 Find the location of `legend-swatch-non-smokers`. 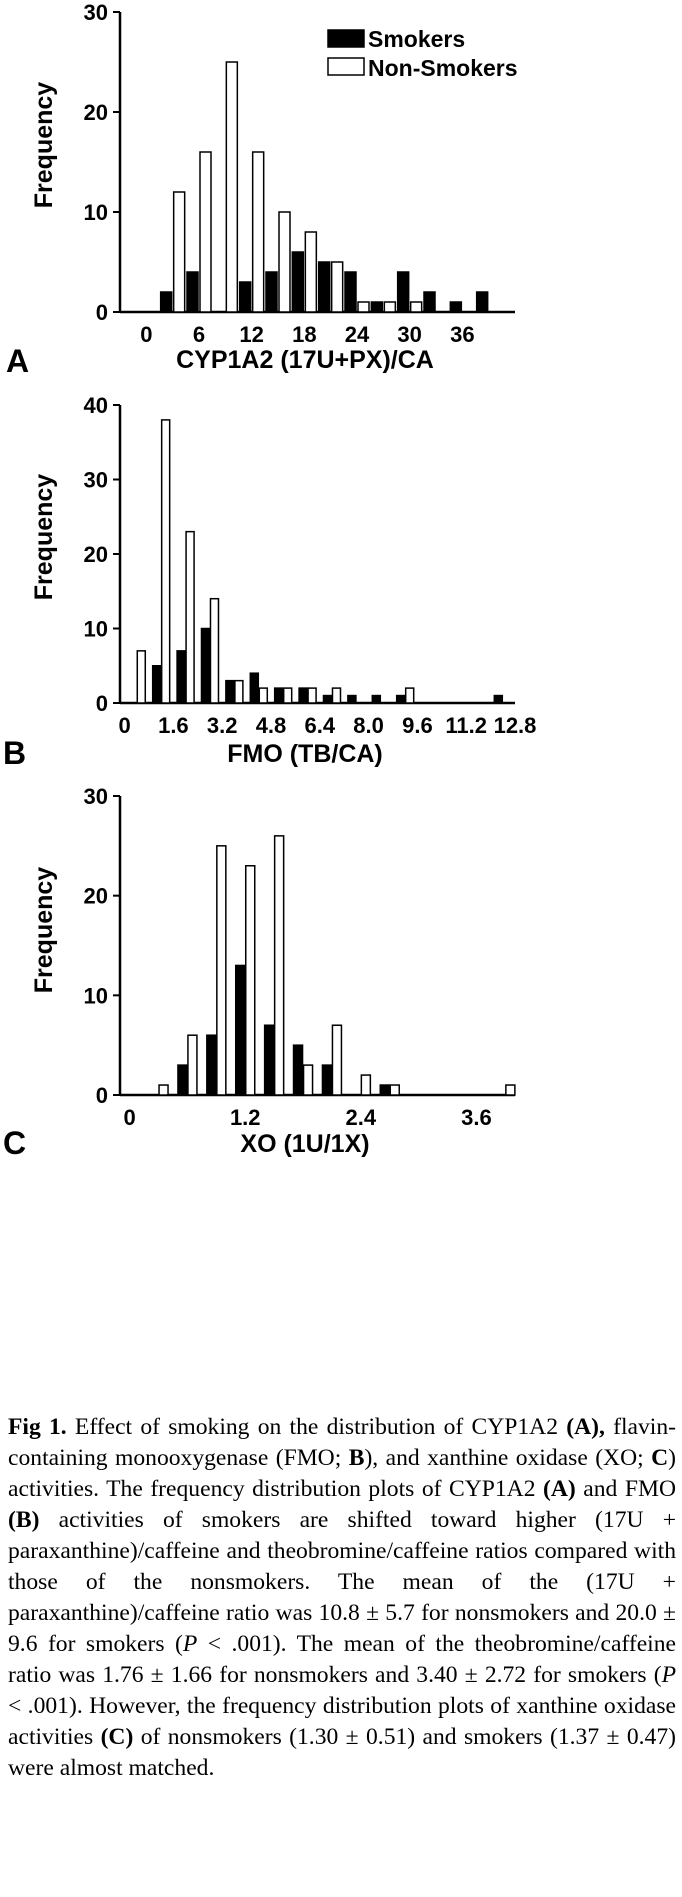

legend-swatch-non-smokers is located at coordinates (346, 66).